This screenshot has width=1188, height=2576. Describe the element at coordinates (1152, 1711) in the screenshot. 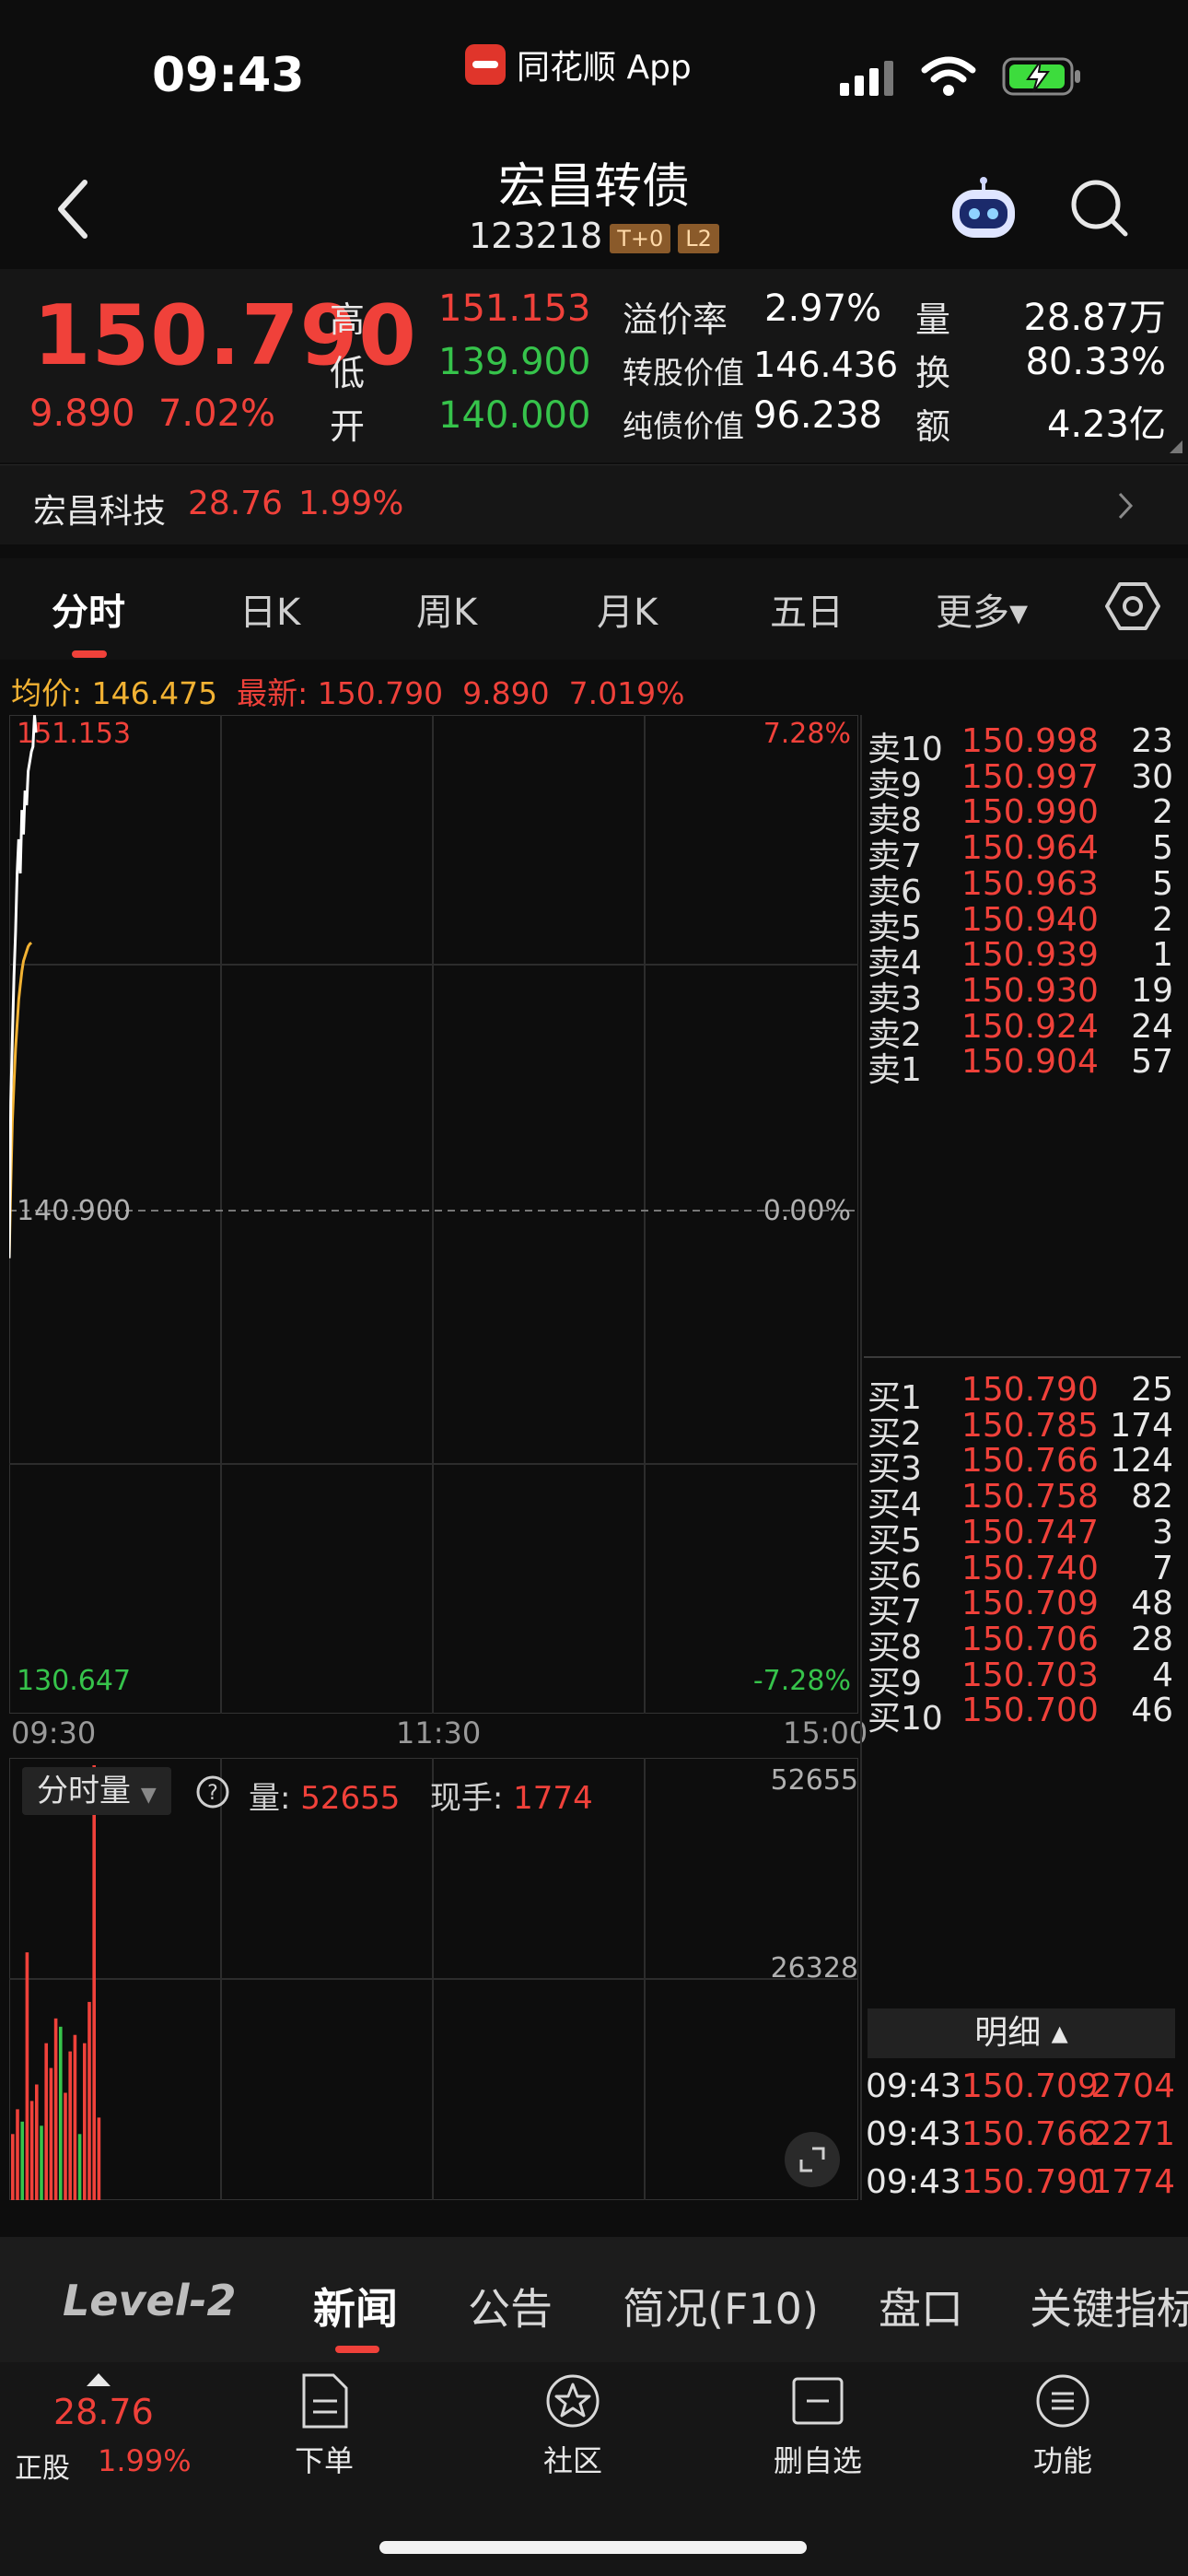

I see `bid-qty: 46` at that location.